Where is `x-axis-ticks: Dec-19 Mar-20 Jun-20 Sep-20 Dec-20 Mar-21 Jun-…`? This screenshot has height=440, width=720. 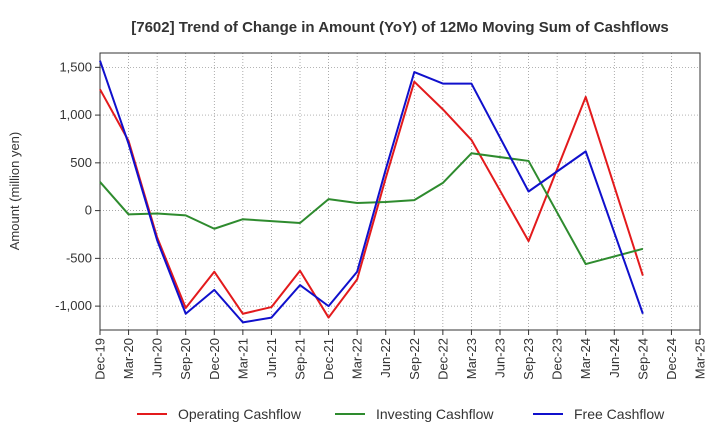 x-axis-ticks: Dec-19 Mar-20 Jun-20 Sep-20 Dec-20 Mar-21 Jun-… is located at coordinates (400, 355).